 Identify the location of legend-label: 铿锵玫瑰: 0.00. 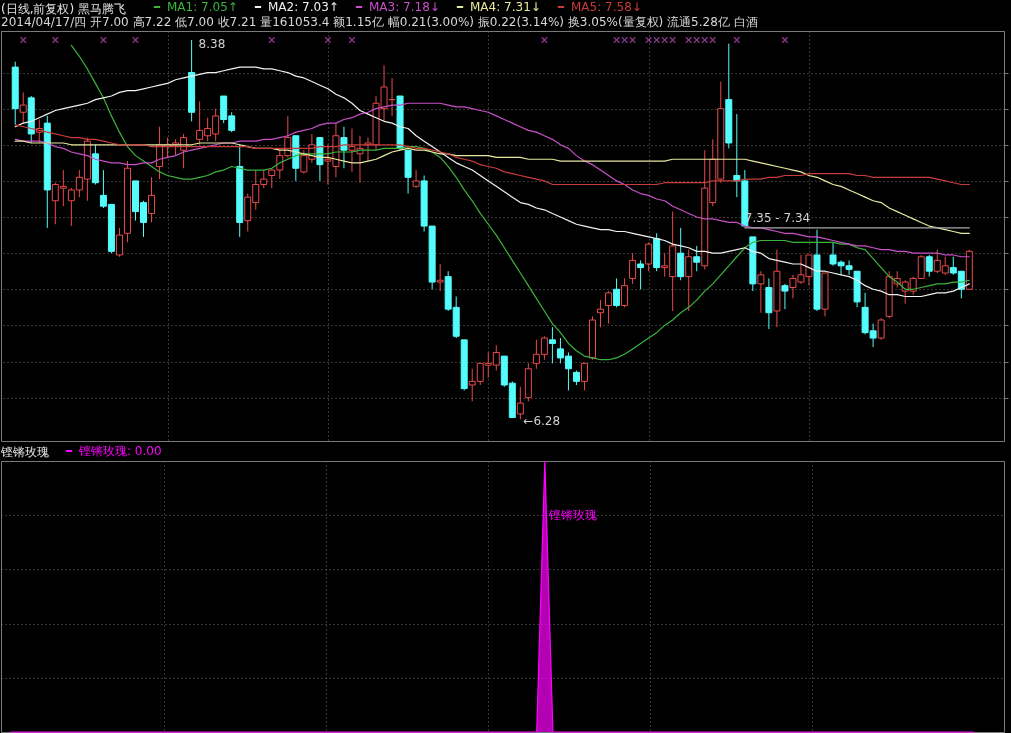
(120, 451).